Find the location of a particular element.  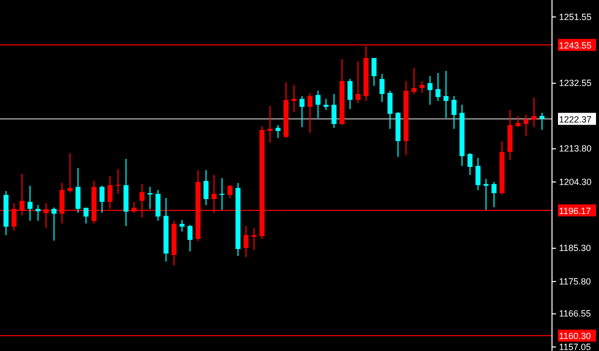

y-tick-label: 1251.55 is located at coordinates (575, 17).